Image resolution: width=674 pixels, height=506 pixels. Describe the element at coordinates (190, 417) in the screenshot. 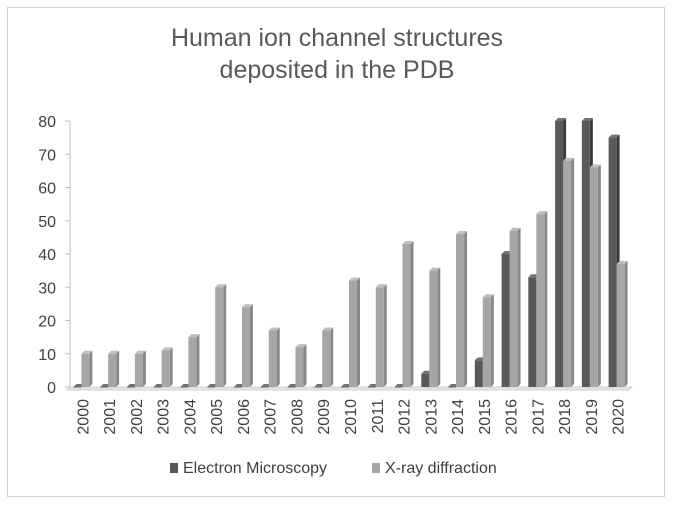

I see `x-tick-label: 2004` at that location.